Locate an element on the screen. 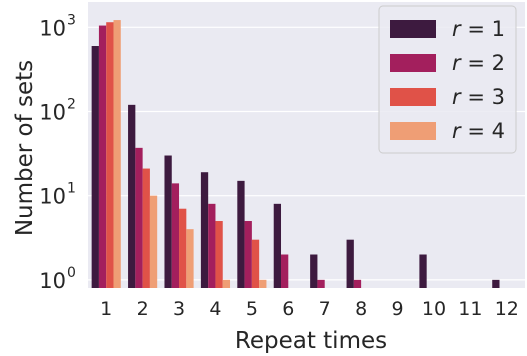  x-tick-label: 6 is located at coordinates (288, 309).